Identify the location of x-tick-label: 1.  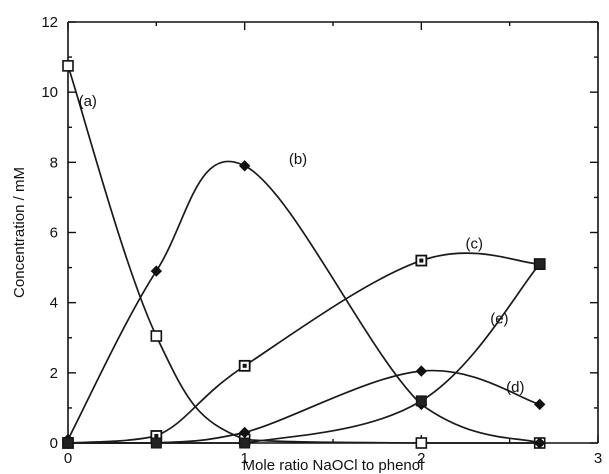
(244, 458).